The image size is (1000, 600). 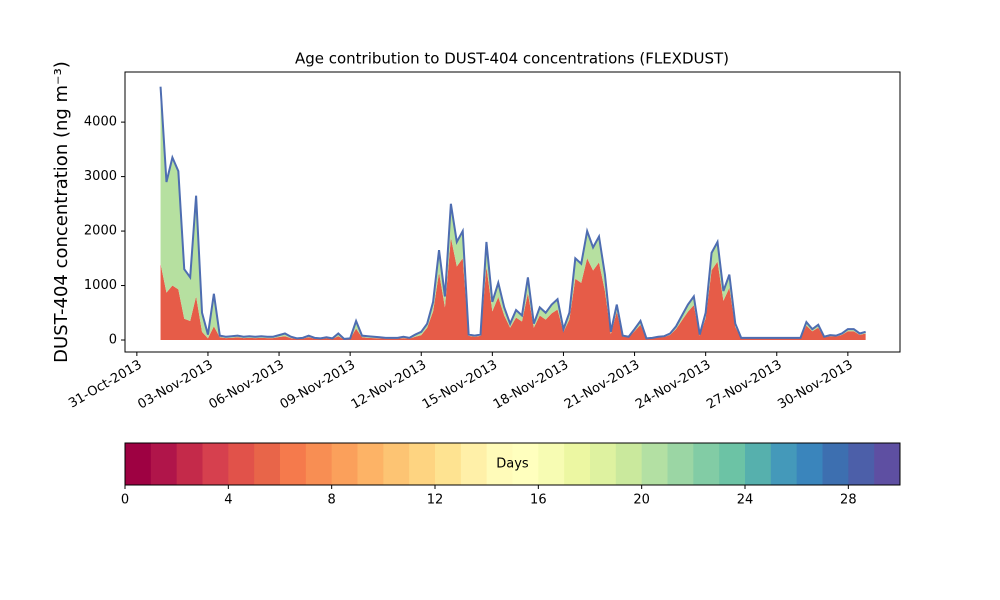 I want to click on x-tick-label: 30-Nov-2013, so click(x=815, y=385).